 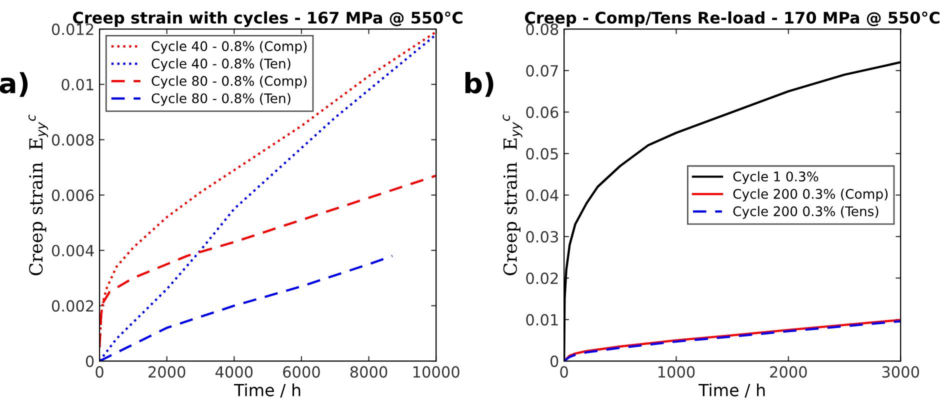 I want to click on legend-label: Cycle 40 - 0.8% (Comp), so click(x=229, y=47).